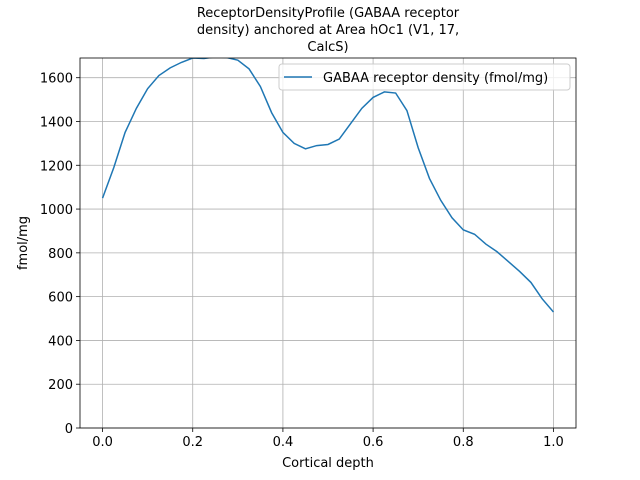 This screenshot has width=640, height=480. I want to click on x-tick-label: 0.0, so click(102, 442).